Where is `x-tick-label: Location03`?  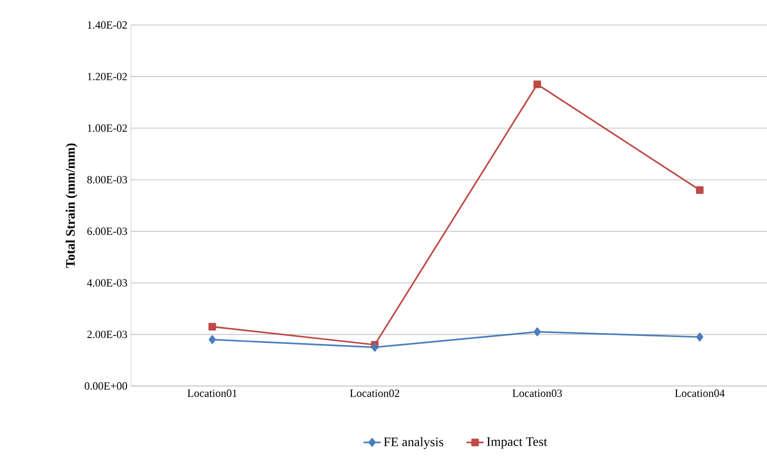 x-tick-label: Location03 is located at coordinates (537, 393).